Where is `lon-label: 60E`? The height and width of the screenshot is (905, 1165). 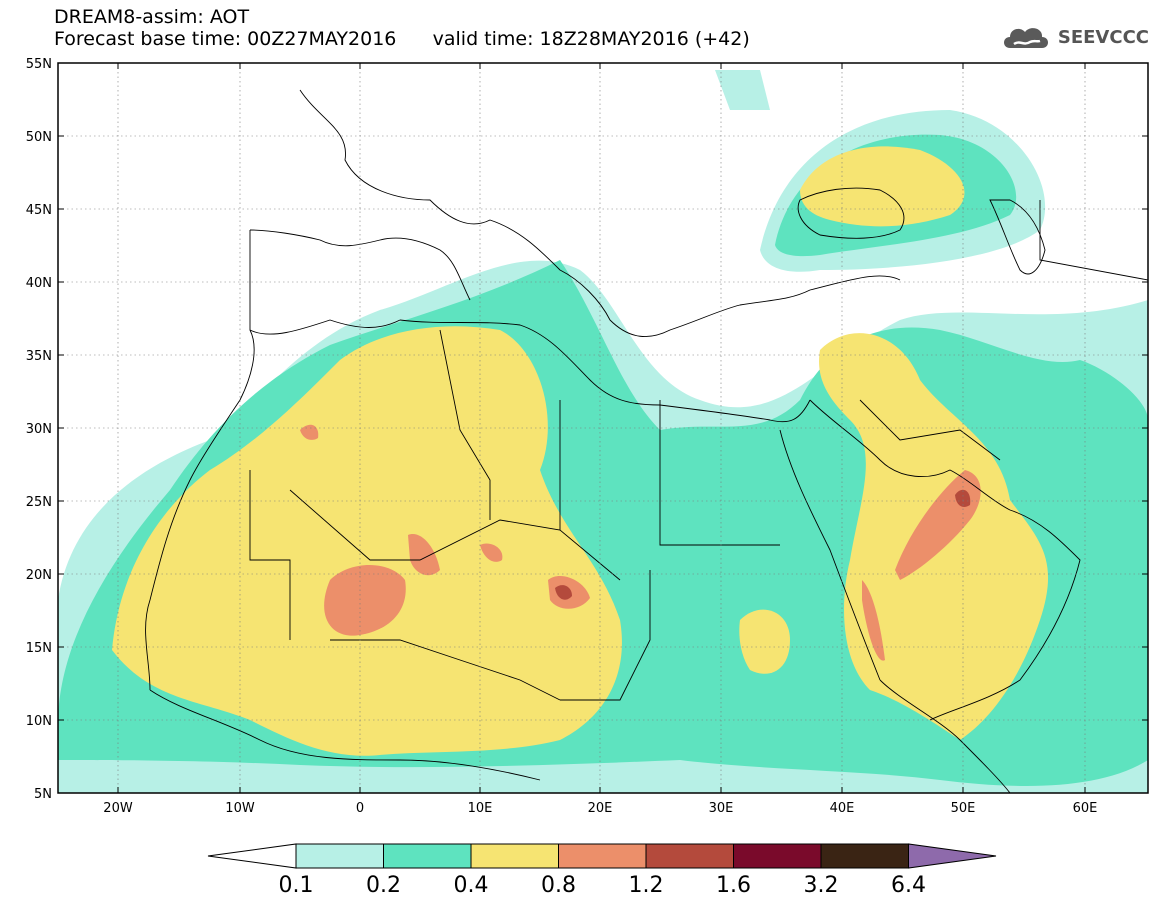
lon-label: 60E is located at coordinates (1085, 808).